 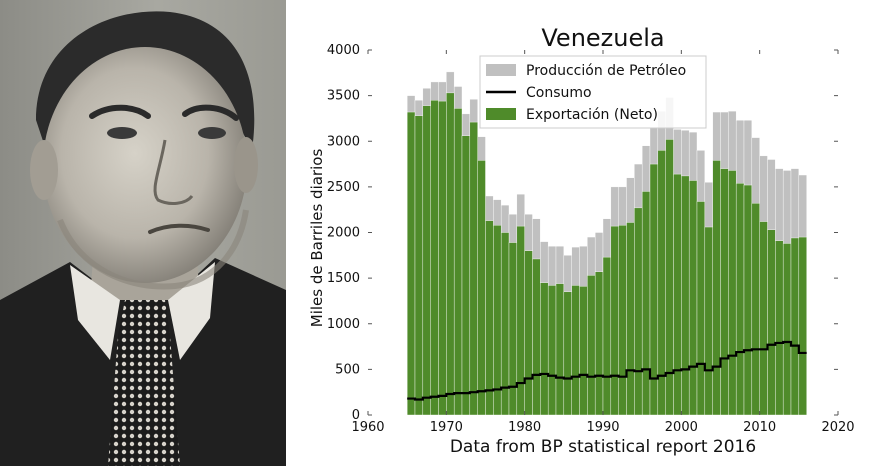 I want to click on legend-label-production: Producción de Petróleo, so click(x=606, y=71).